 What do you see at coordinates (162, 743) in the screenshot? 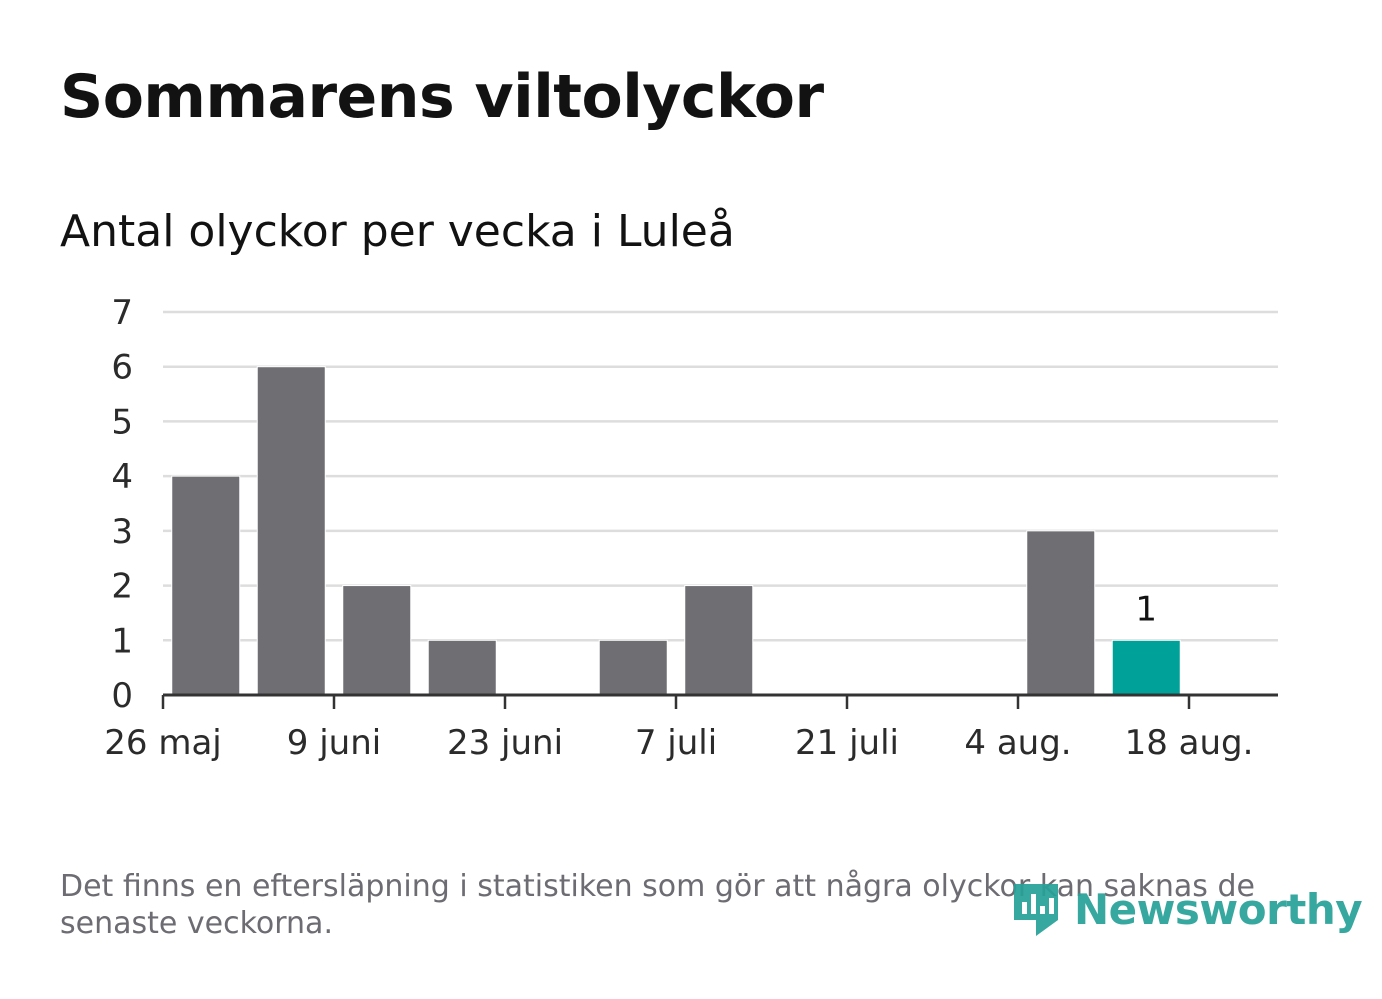
I see `x-tick-label: 26 maj` at bounding box center [162, 743].